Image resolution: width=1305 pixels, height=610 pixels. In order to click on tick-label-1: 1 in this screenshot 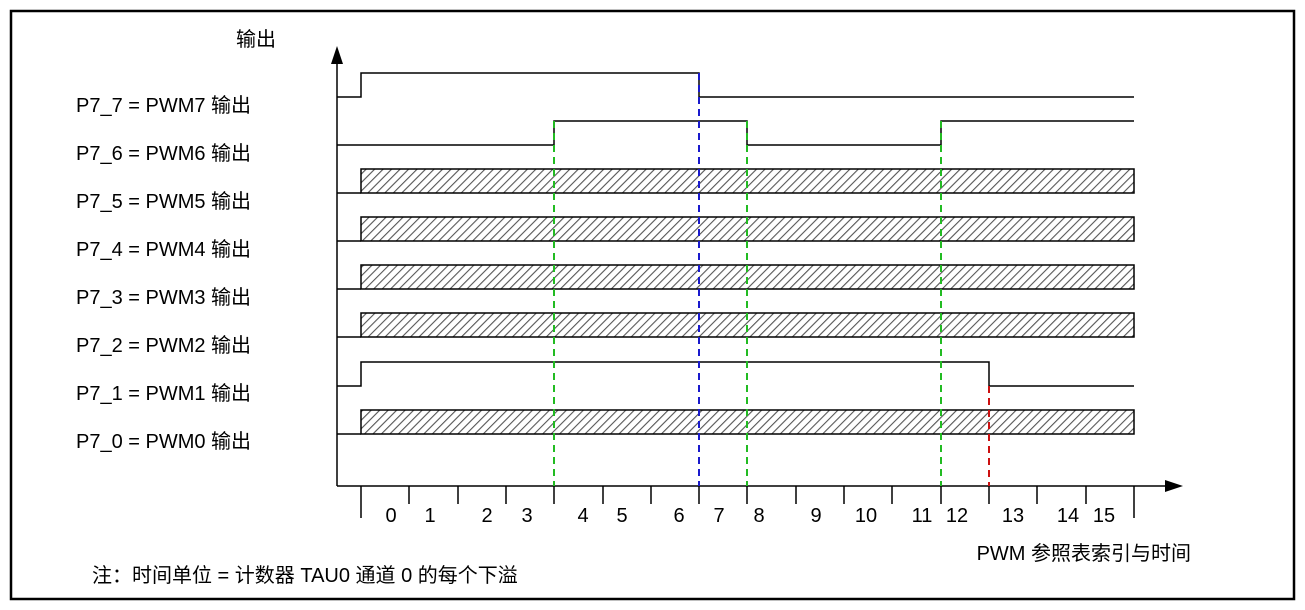, I will do `click(429, 516)`.